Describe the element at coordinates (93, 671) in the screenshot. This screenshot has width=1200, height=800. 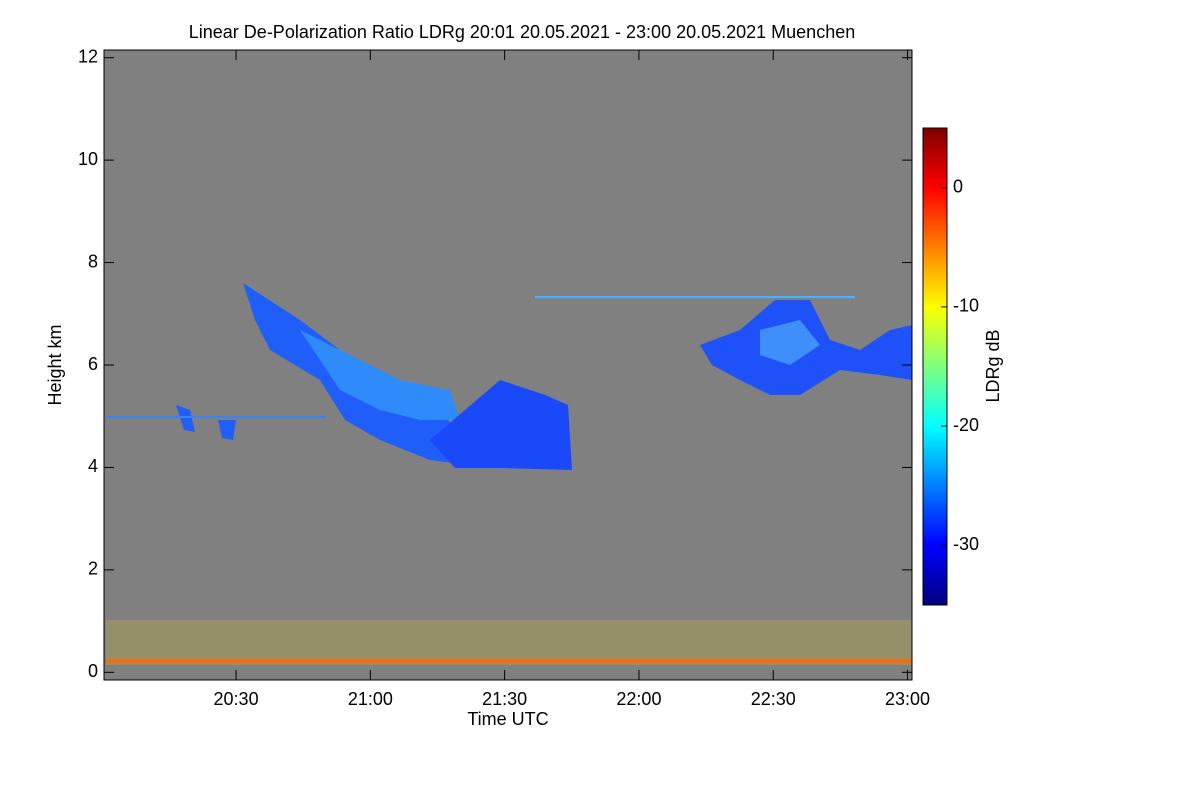
I see `y-tick-label: 0` at that location.